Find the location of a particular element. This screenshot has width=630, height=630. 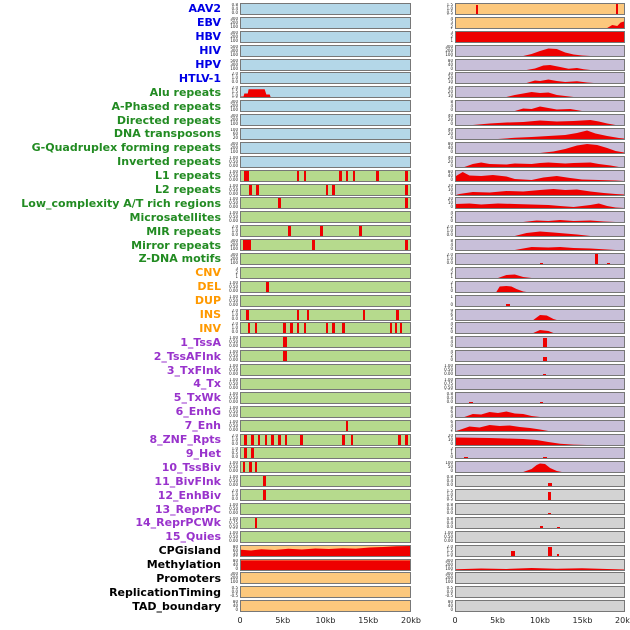

y-axis-ticks: 20 10 0 is located at coordinates (433, 190).